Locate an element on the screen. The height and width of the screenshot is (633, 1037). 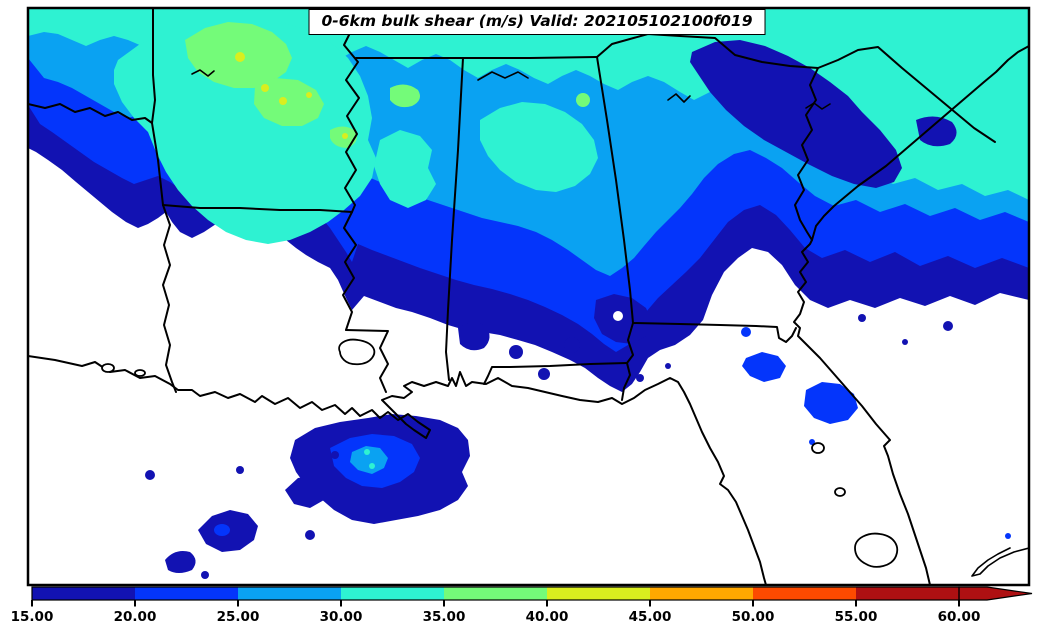
colorbar-tick-label: 50.00 is located at coordinates (753, 617).